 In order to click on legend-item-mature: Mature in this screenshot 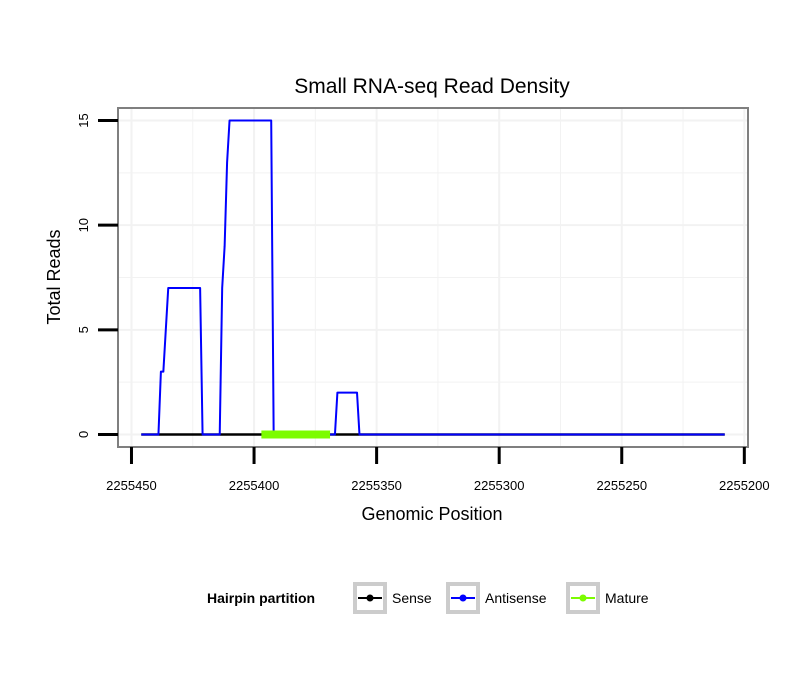, I will do `click(607, 598)`.